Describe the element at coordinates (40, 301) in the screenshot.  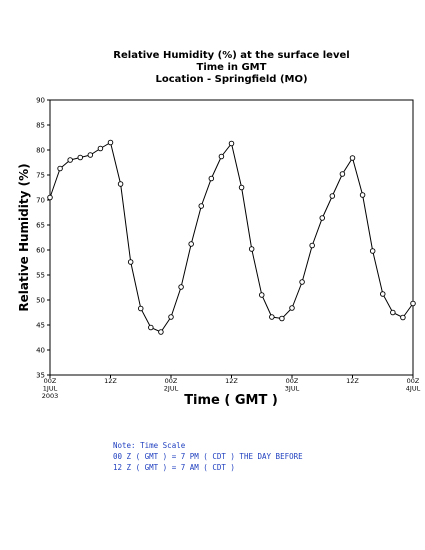
I see `y-tick-label: 50` at that location.